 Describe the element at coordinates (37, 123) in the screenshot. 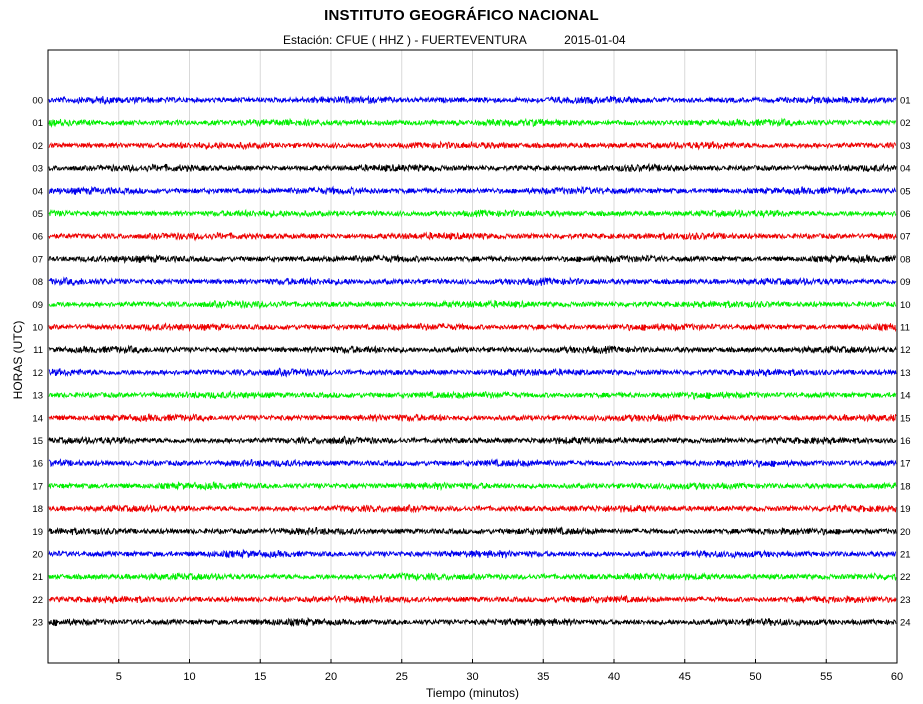

I see `hour-label-left: 01` at that location.